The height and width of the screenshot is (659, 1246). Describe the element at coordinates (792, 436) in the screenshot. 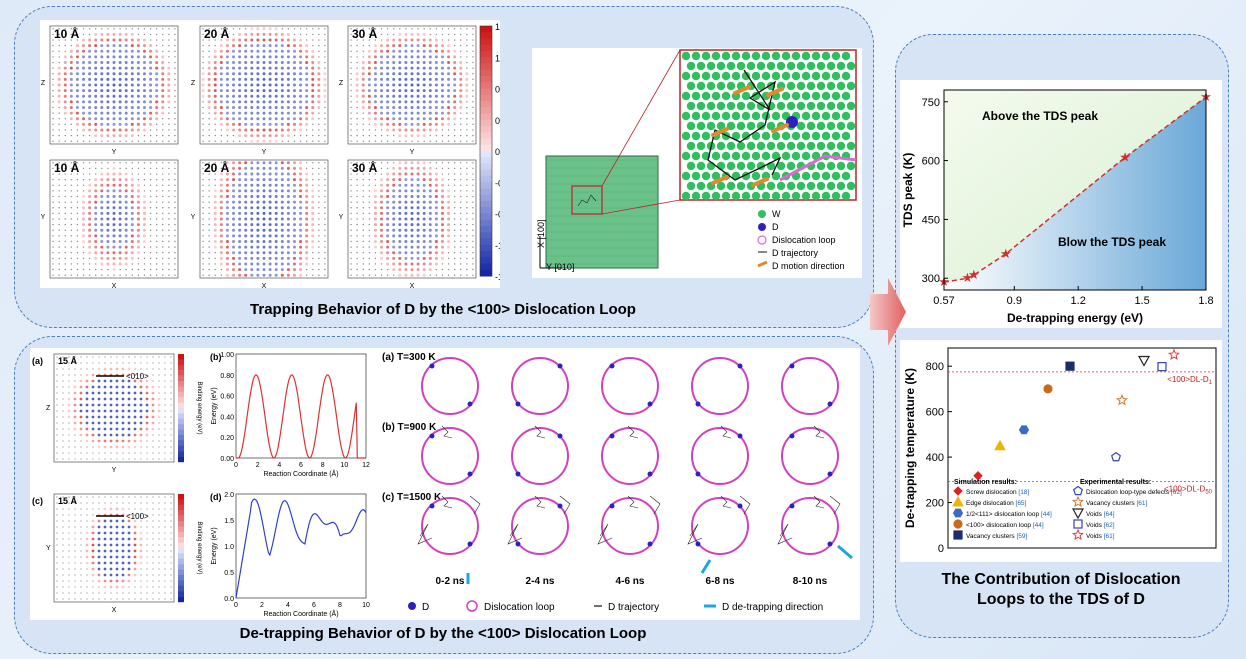

I see `d-atom` at that location.